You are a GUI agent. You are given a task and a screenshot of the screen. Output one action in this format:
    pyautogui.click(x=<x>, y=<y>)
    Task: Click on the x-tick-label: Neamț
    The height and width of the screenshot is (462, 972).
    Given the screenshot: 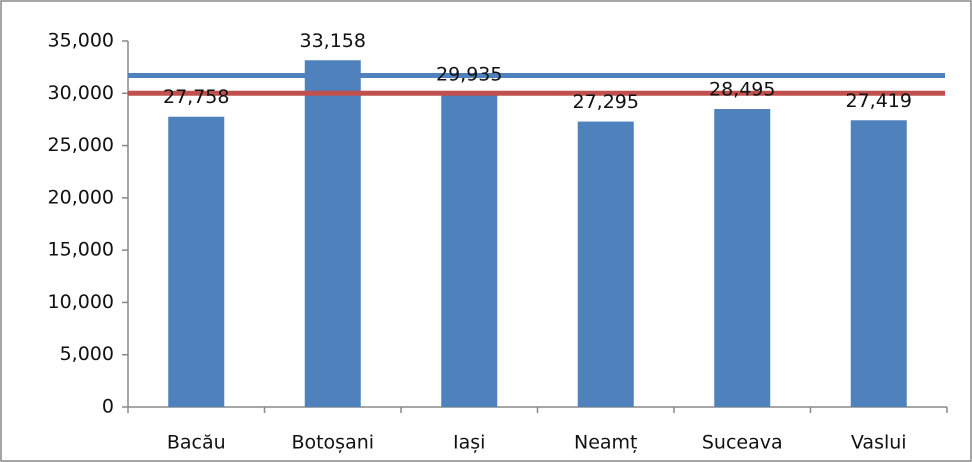 What is the action you would take?
    pyautogui.click(x=606, y=443)
    